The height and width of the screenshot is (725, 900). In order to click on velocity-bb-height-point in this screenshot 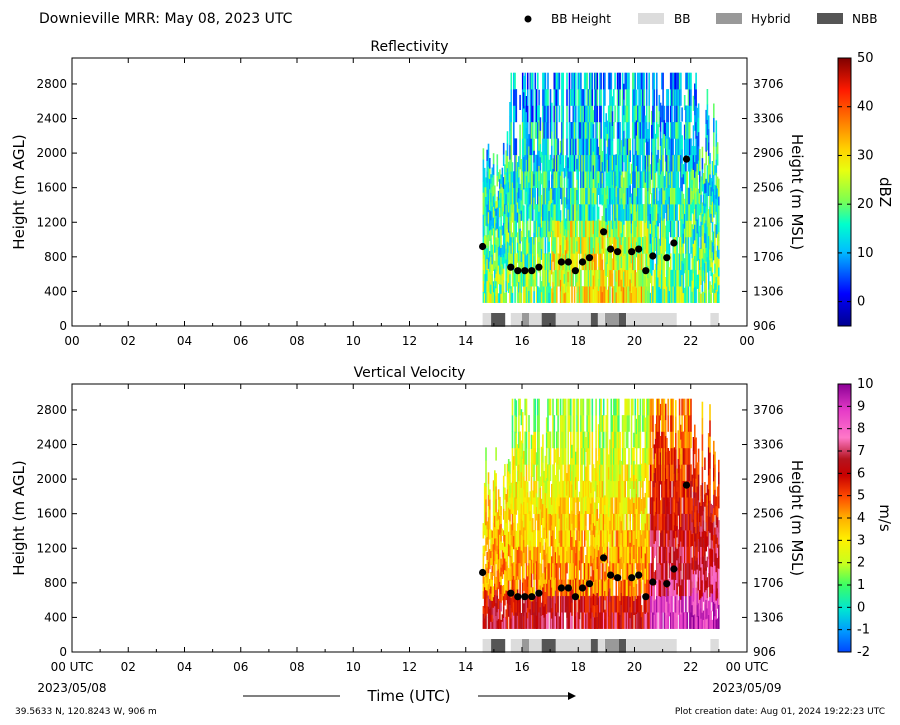, I will do `click(532, 597)`.